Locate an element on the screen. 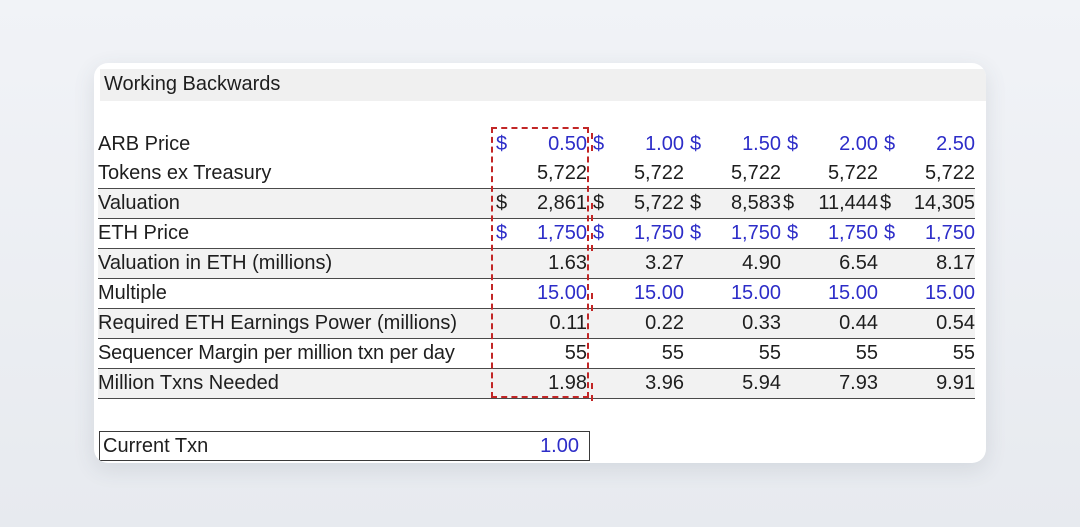 The image size is (1080, 527). cell: 4.90 is located at coordinates (732, 263).